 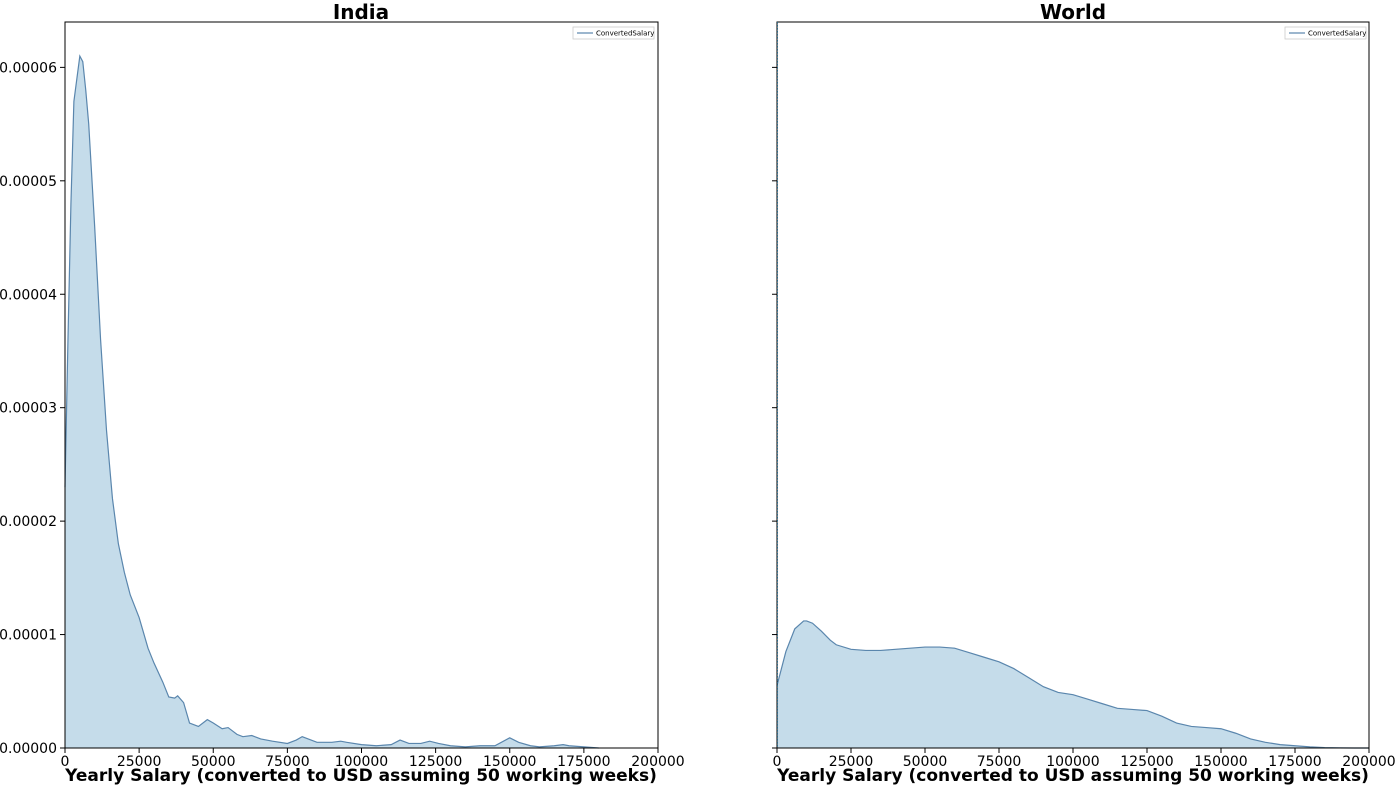 What do you see at coordinates (1337, 34) in the screenshot?
I see `world-legend-entry: ConvertedSalary` at bounding box center [1337, 34].